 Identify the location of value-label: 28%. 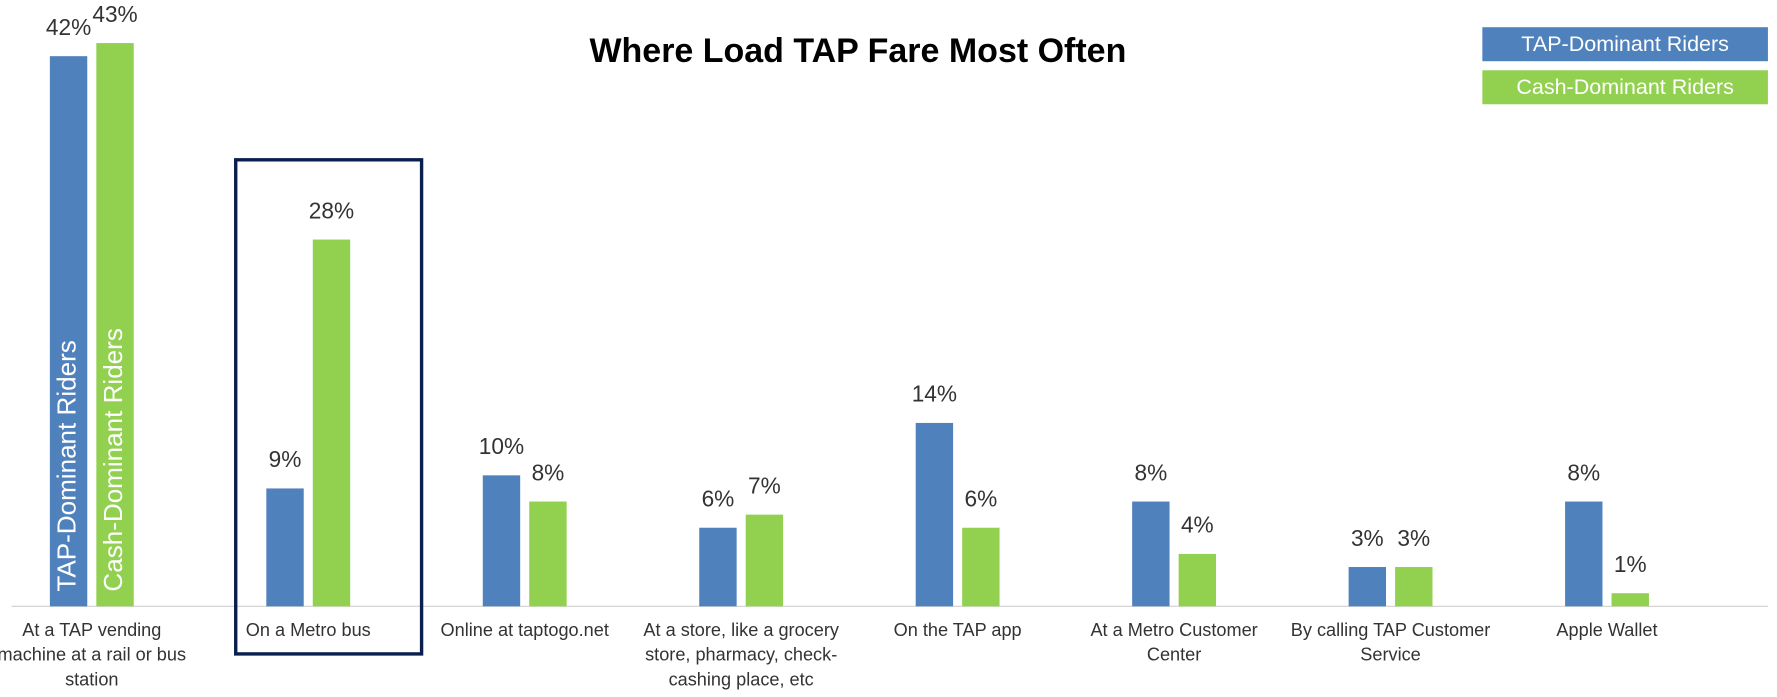
(331, 210).